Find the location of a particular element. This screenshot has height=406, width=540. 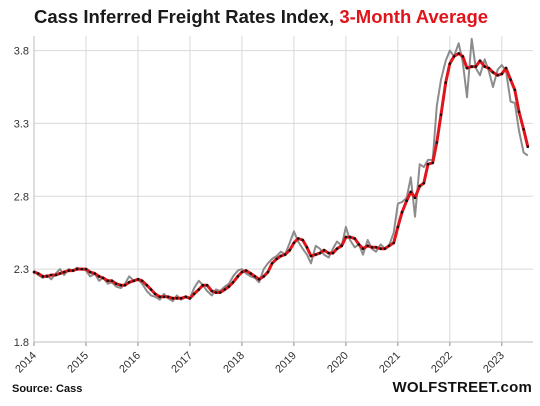

y-tick-label: 2.3 is located at coordinates (21, 270).